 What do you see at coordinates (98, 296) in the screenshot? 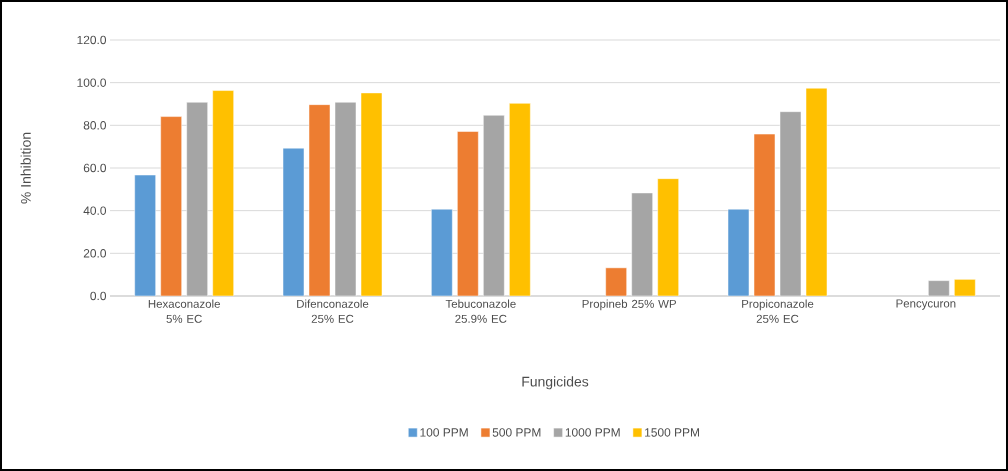
I see `y-tick-label: 0.0` at bounding box center [98, 296].